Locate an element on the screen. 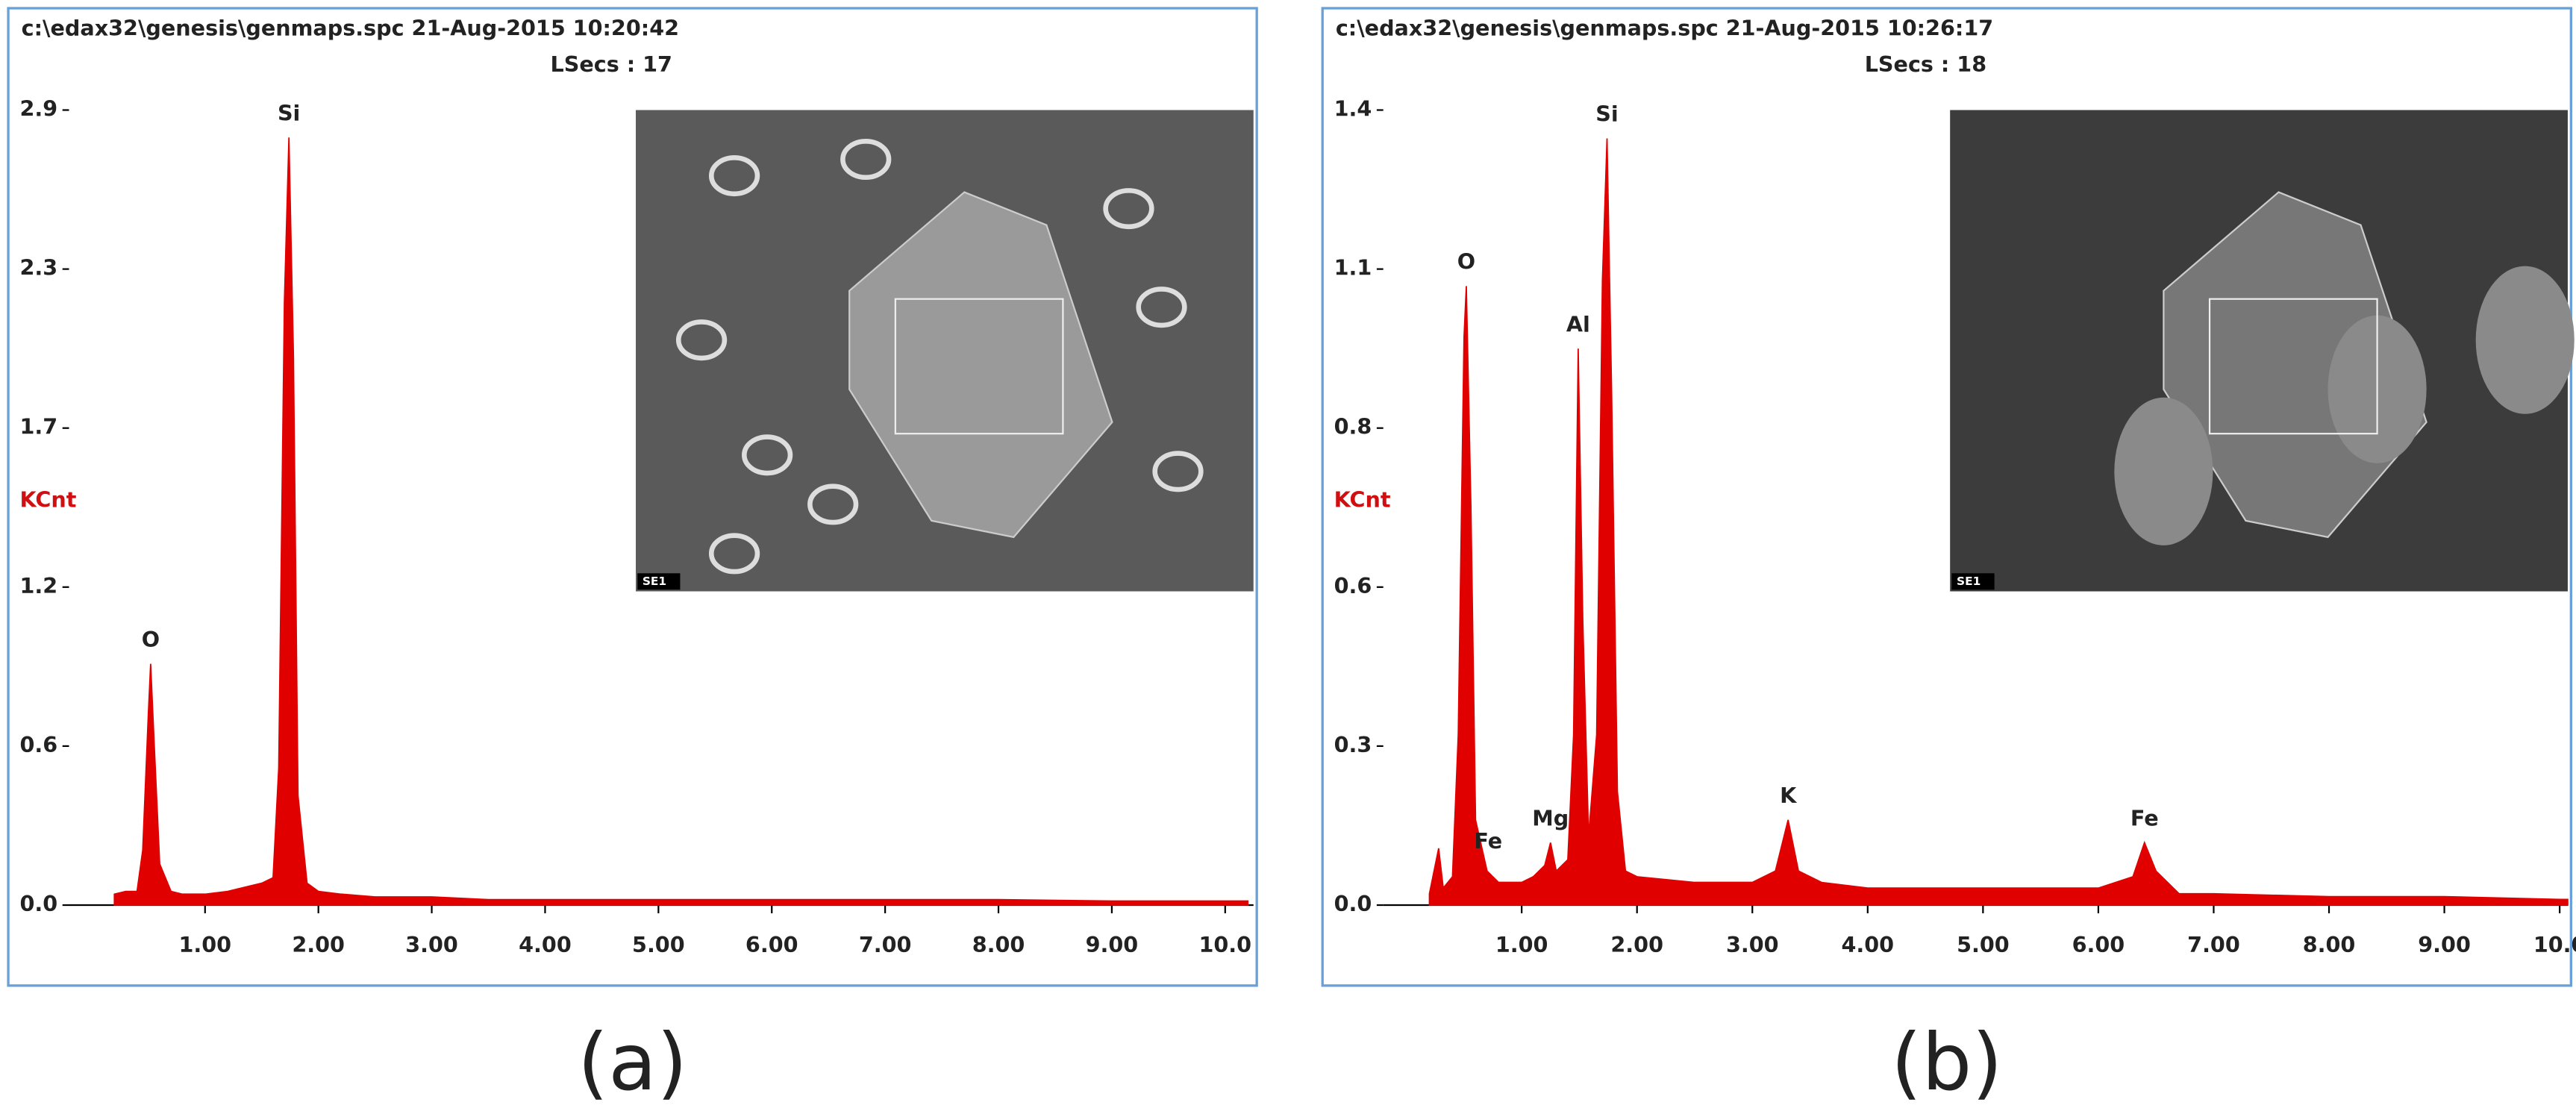  y-tick-label: 1.7 is located at coordinates (38, 427).